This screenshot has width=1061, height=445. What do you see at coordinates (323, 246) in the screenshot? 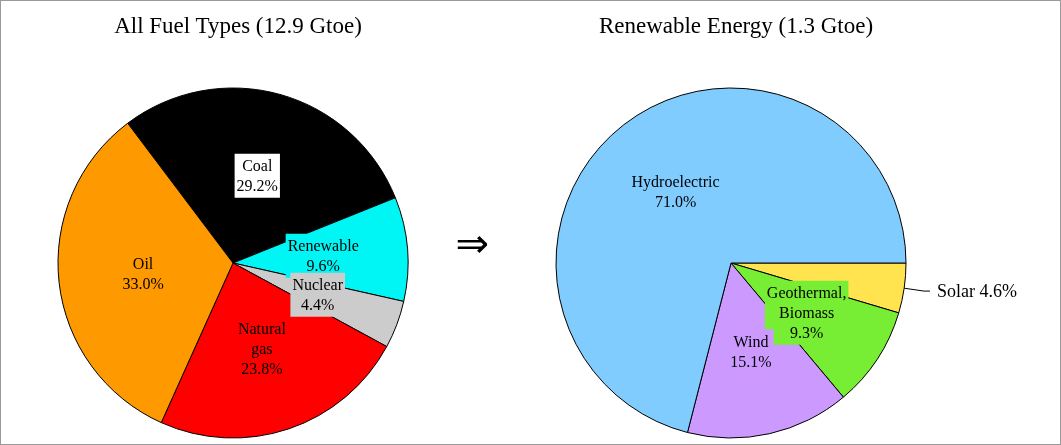
I see `slice-label: Renewable` at bounding box center [323, 246].